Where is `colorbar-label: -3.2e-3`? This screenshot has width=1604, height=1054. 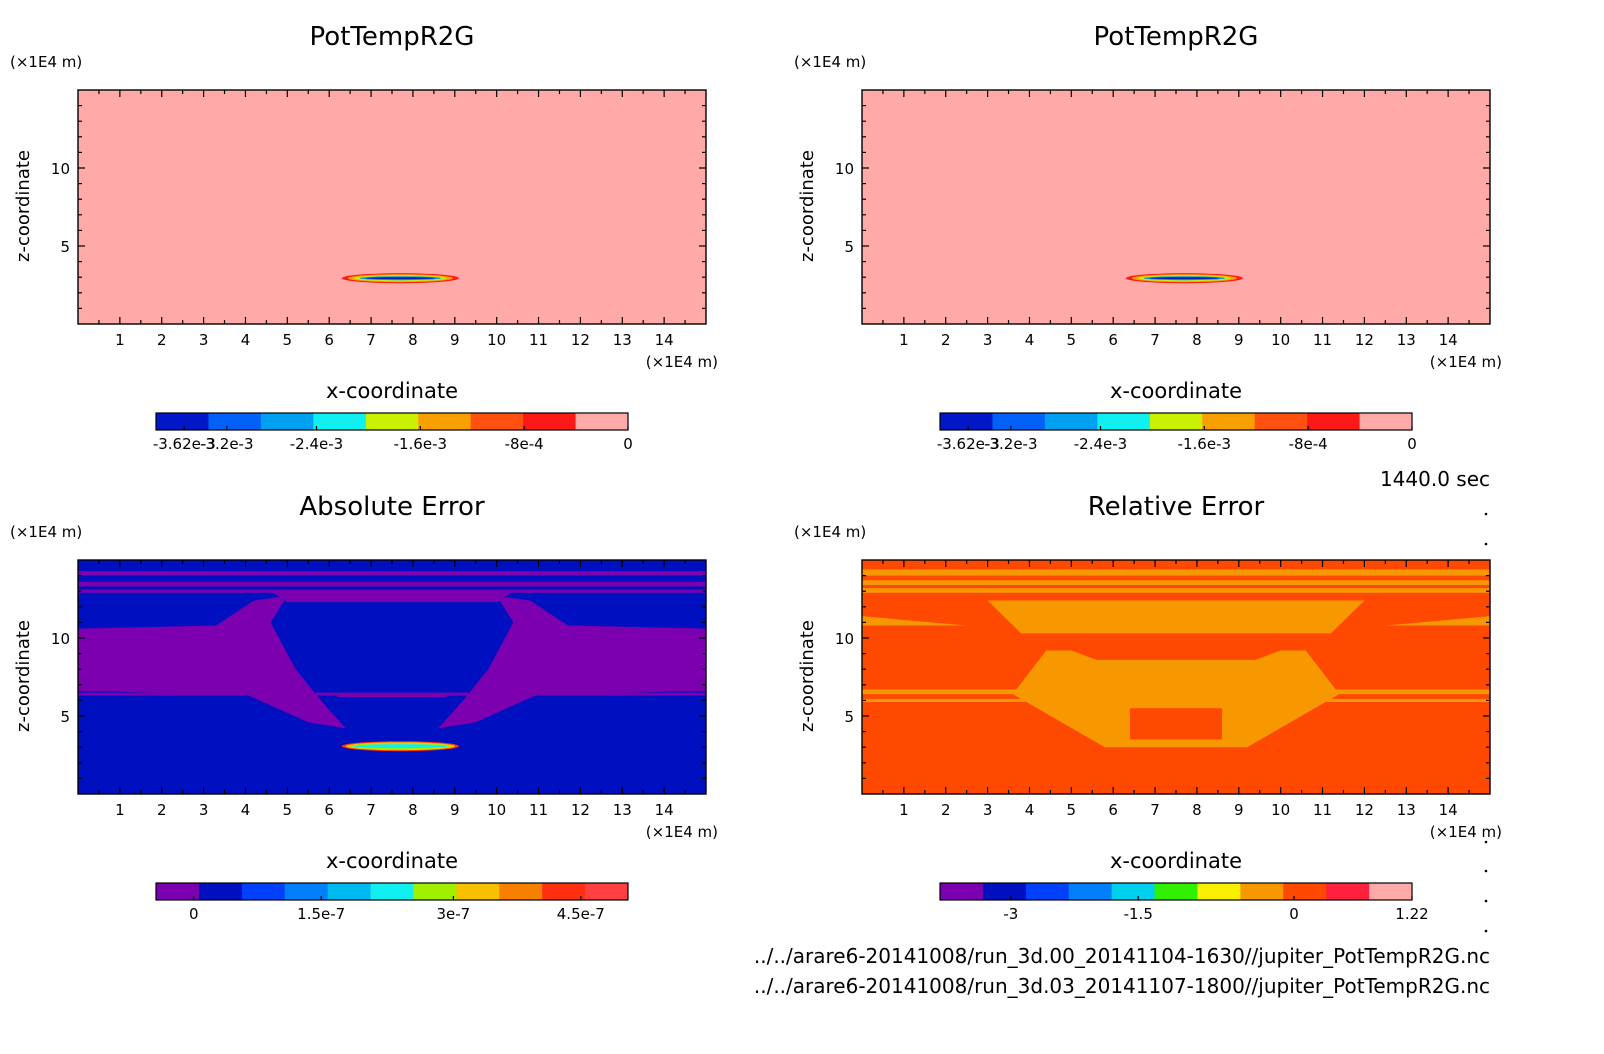 colorbar-label: -3.2e-3 is located at coordinates (1010, 444).